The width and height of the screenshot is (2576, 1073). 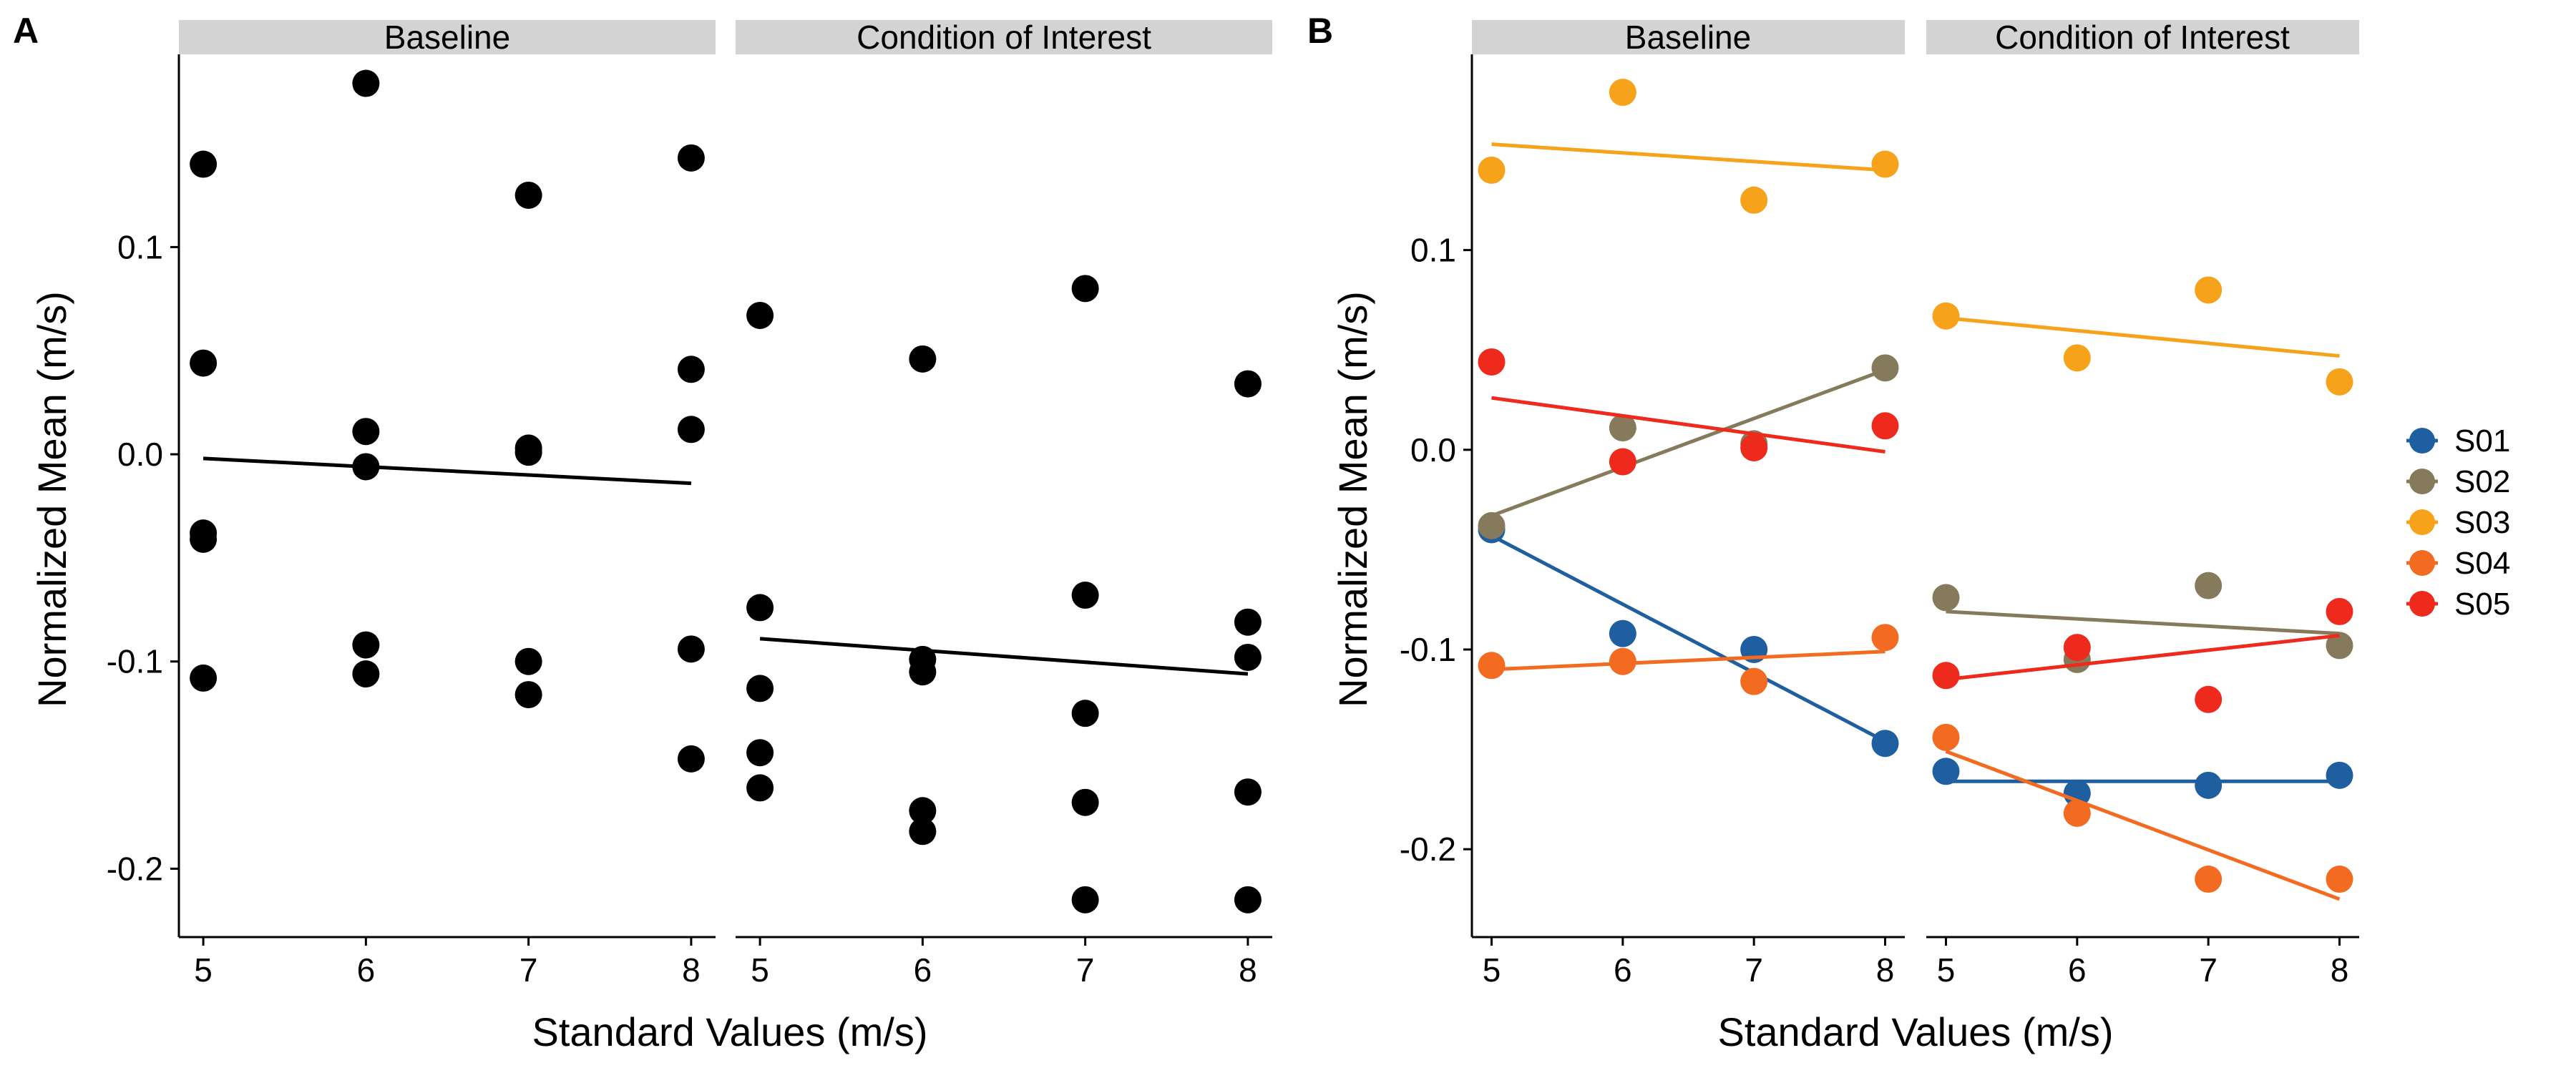 What do you see at coordinates (1352, 499) in the screenshot?
I see `panel-b-y-axis-title: Normalized Mean (m/s)` at bounding box center [1352, 499].